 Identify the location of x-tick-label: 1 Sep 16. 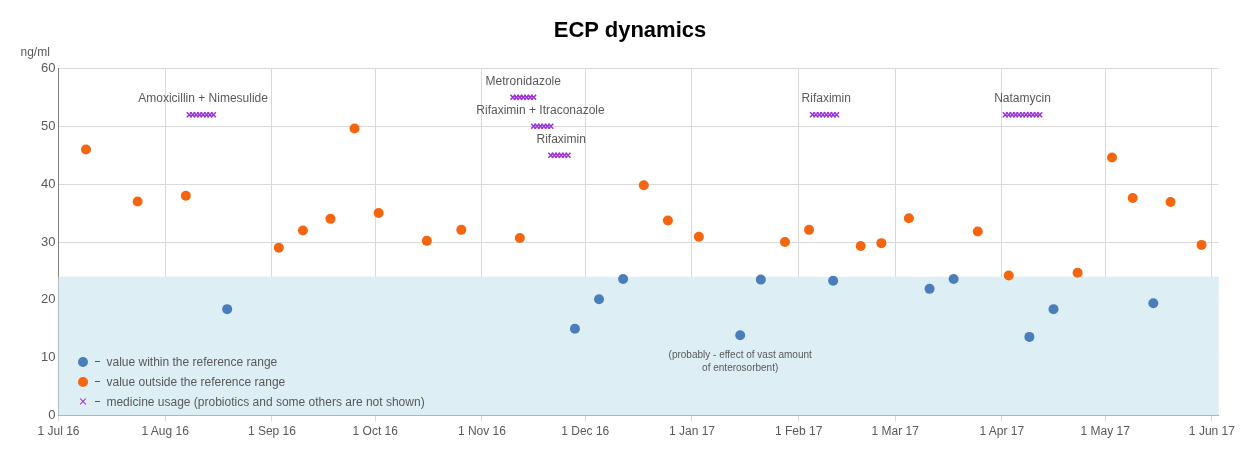
(272, 431).